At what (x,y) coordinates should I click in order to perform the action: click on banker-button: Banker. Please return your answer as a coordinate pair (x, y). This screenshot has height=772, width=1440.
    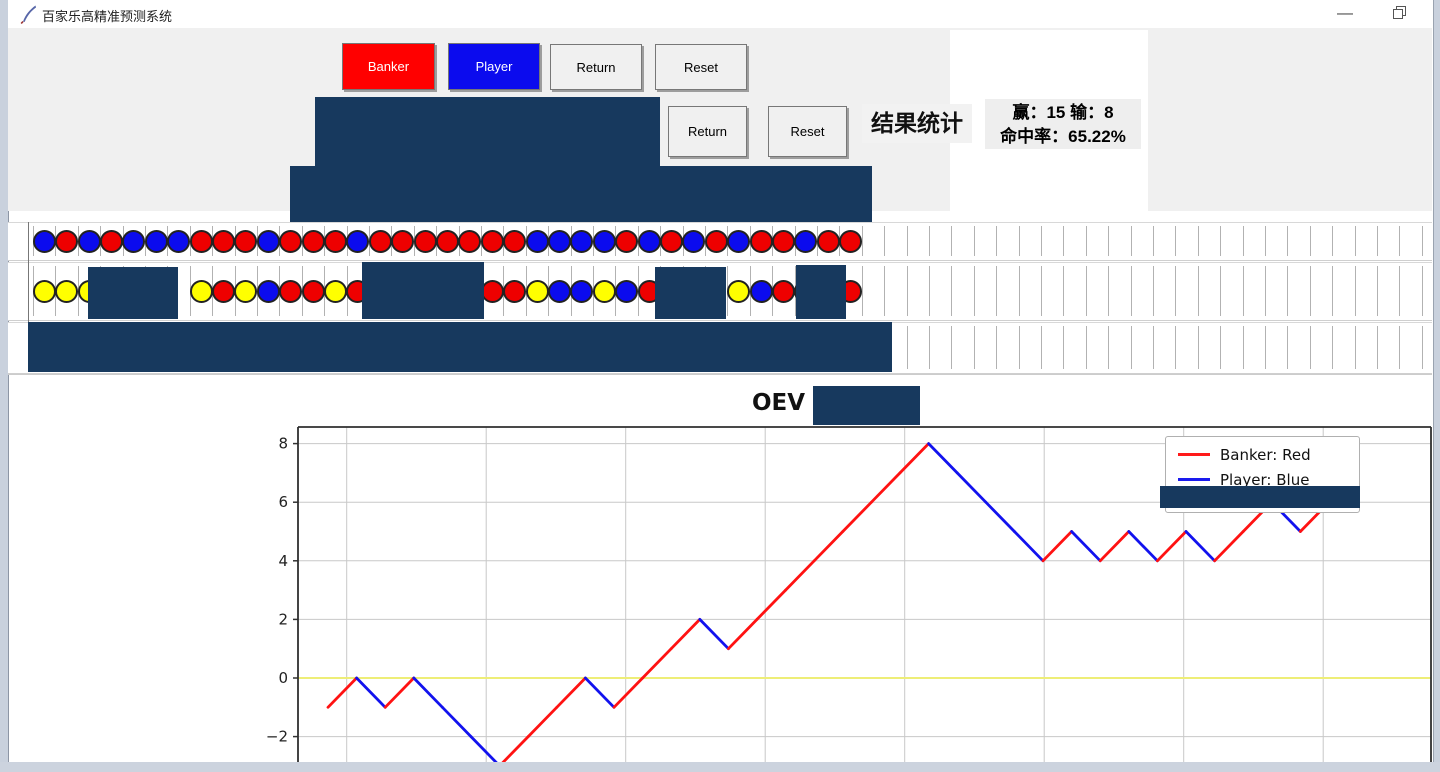
    Looking at the image, I should click on (388, 66).